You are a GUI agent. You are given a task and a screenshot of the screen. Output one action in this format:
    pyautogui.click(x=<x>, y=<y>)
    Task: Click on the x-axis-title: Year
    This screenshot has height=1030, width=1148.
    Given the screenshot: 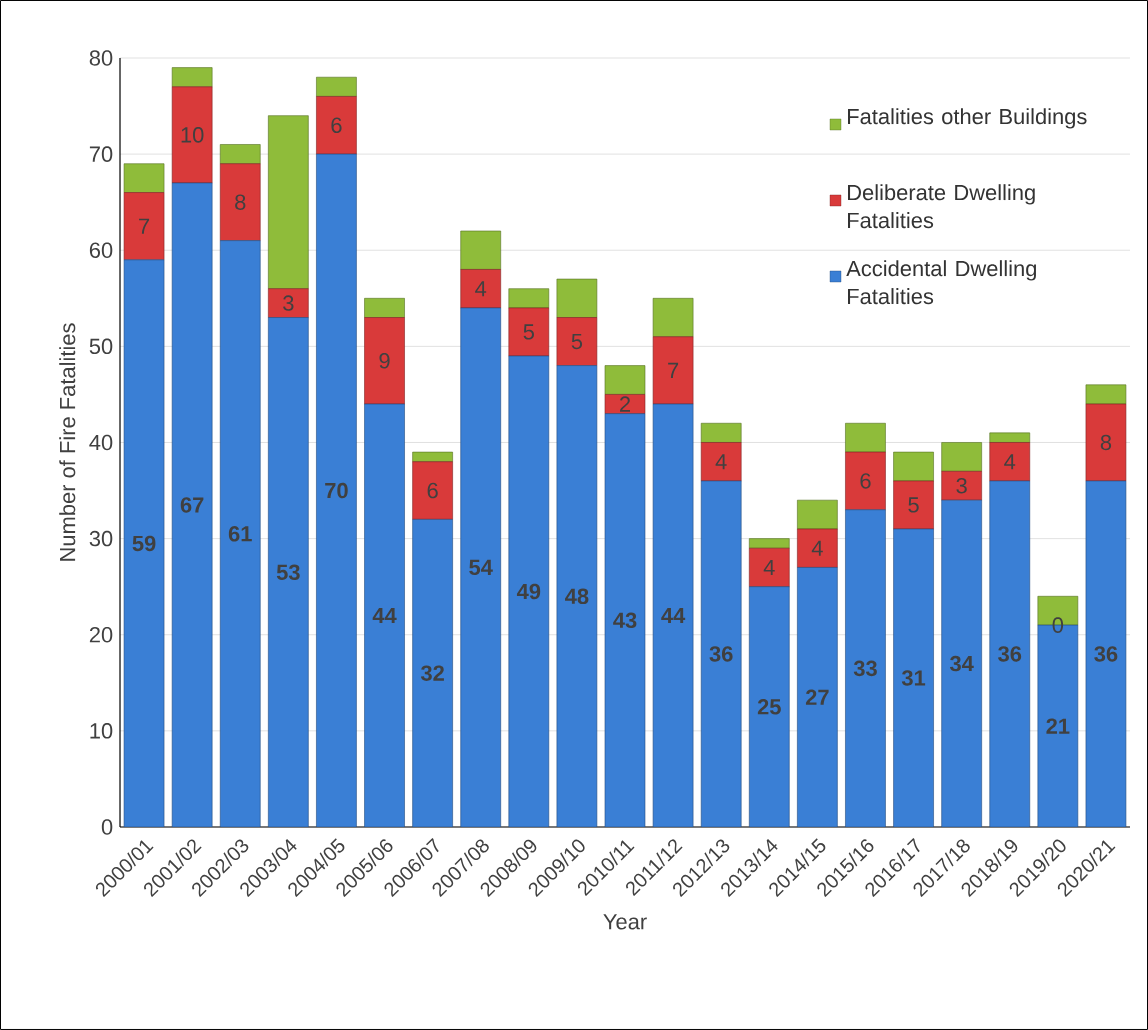 What is the action you would take?
    pyautogui.click(x=625, y=922)
    